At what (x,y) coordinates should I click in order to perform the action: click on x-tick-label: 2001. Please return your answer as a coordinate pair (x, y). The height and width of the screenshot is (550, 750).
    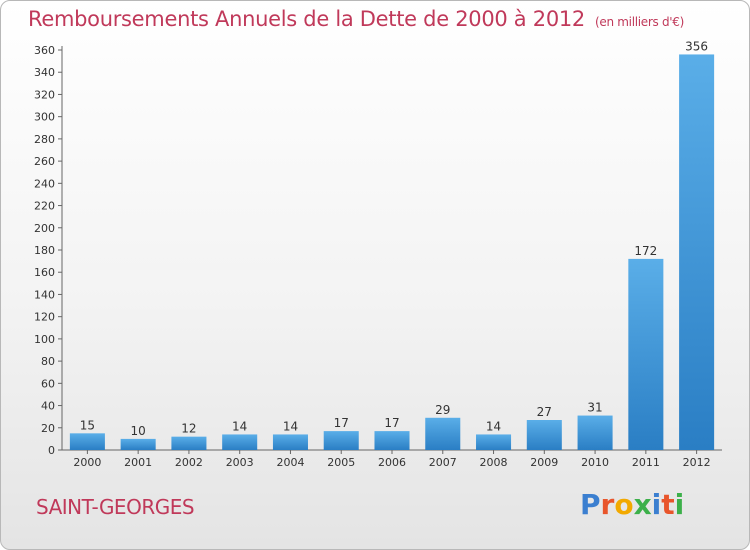
    Looking at the image, I should click on (138, 462).